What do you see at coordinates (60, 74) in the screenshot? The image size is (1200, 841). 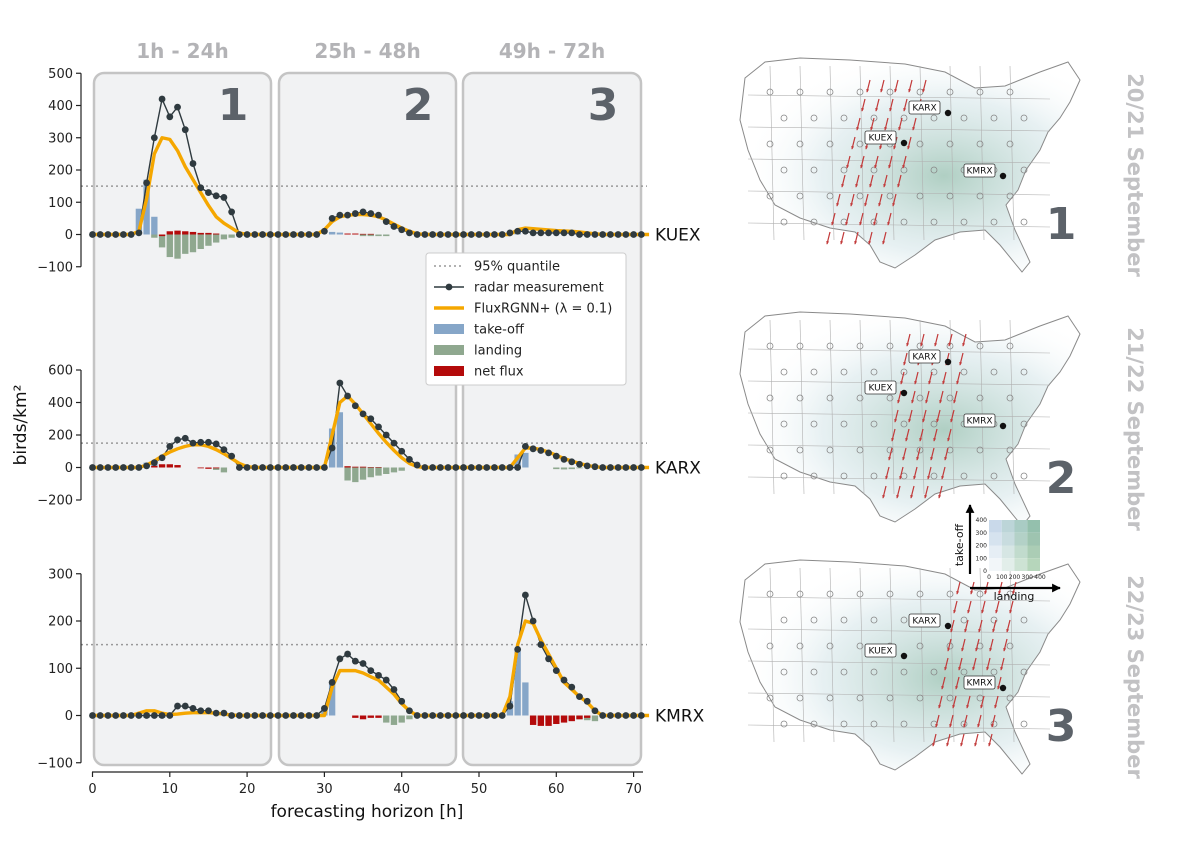 I see `y-tick-label: 500` at bounding box center [60, 74].